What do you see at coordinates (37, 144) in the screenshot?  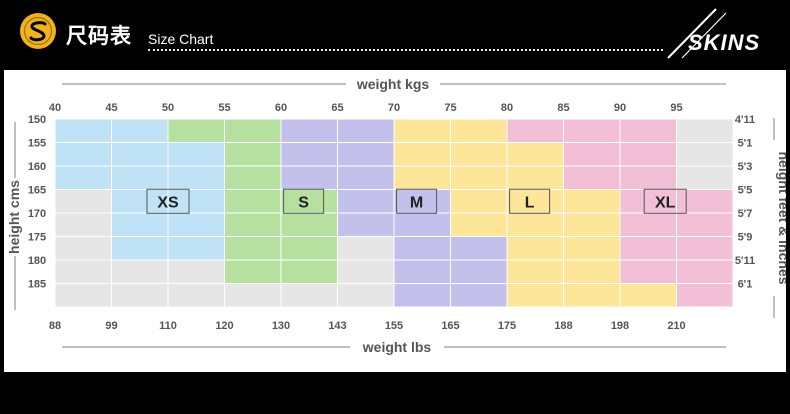 I see `height-cm-tick: 155` at bounding box center [37, 144].